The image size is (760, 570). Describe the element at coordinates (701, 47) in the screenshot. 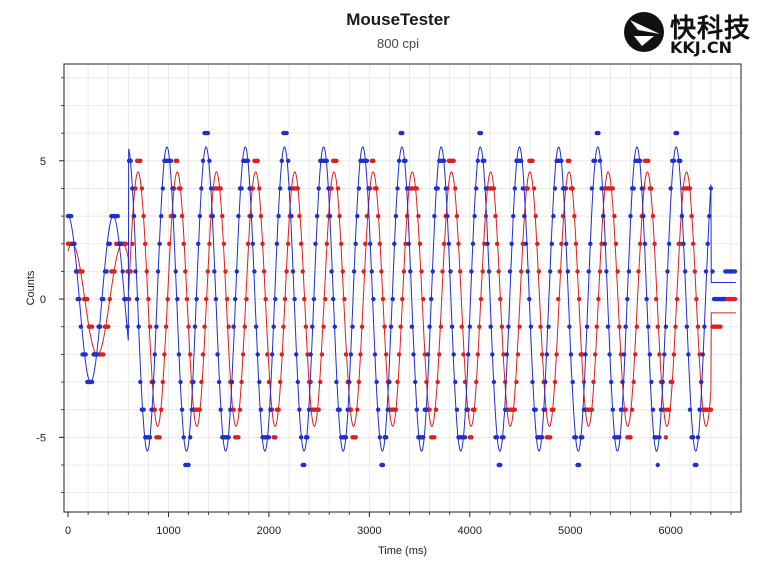

I see `watermark-domain: KKJ.CN` at that location.